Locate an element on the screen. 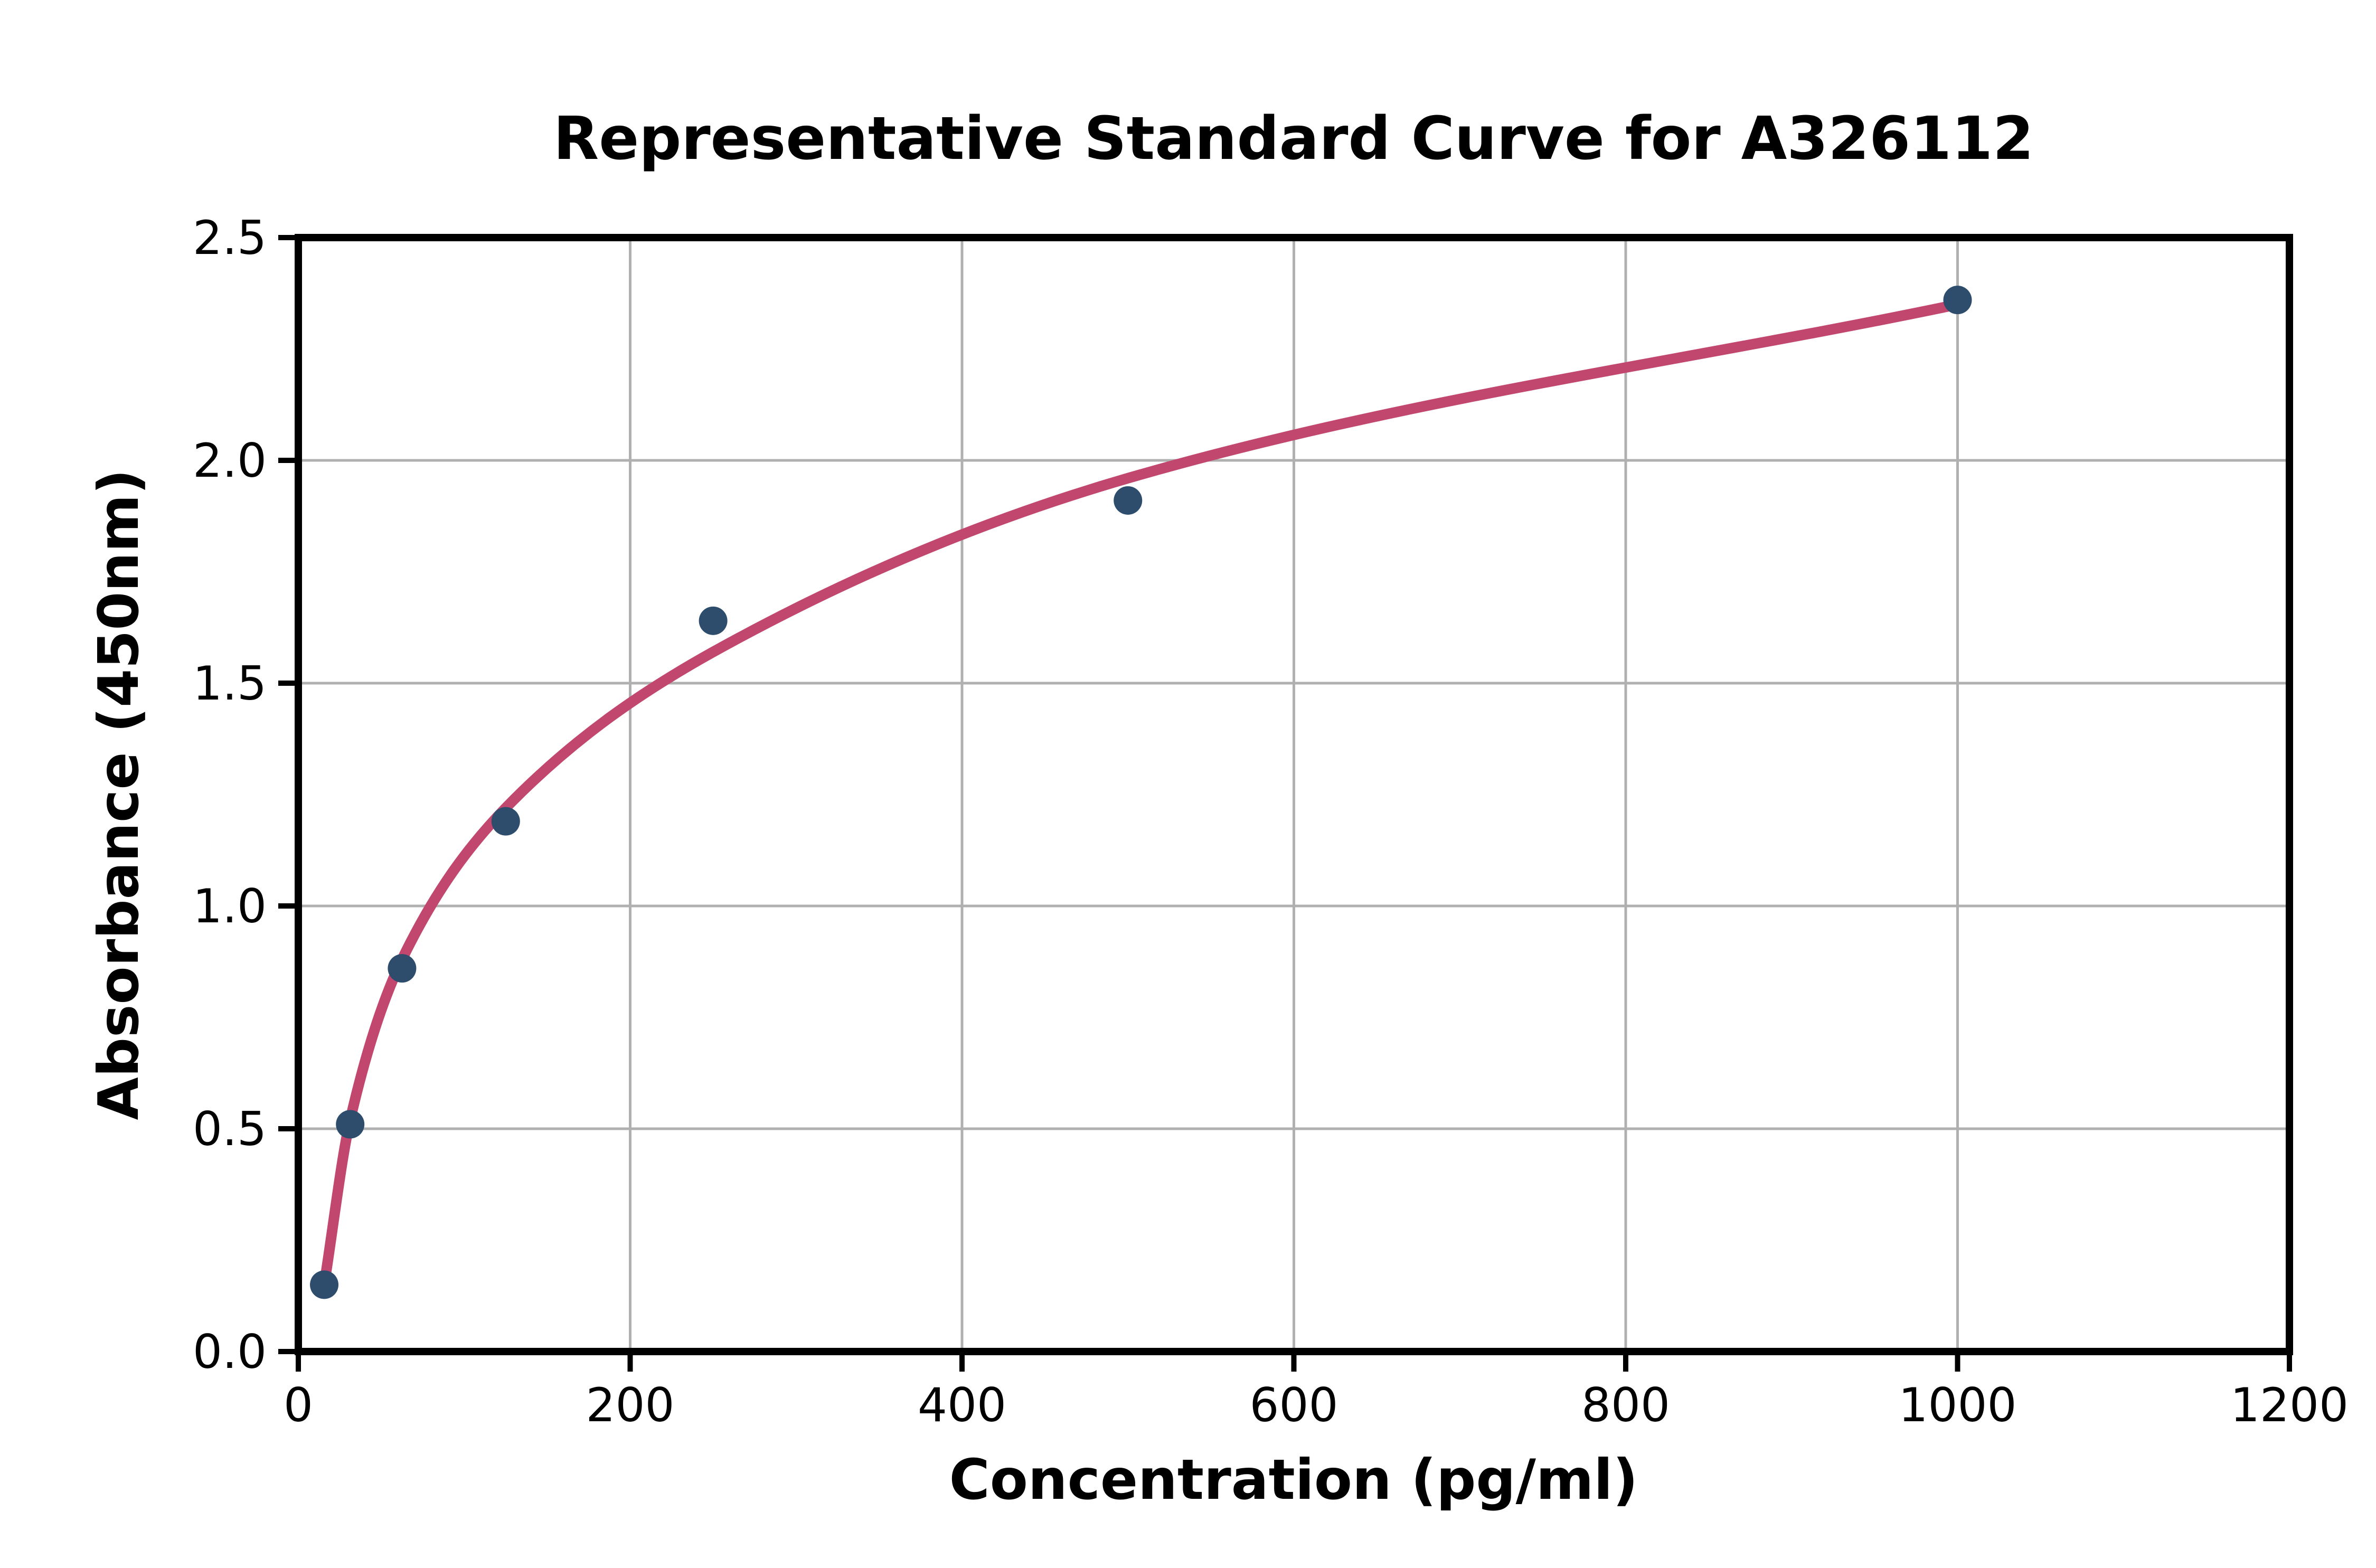 The height and width of the screenshot is (1568, 2376). y-tick-label: 1.5 is located at coordinates (230, 683).